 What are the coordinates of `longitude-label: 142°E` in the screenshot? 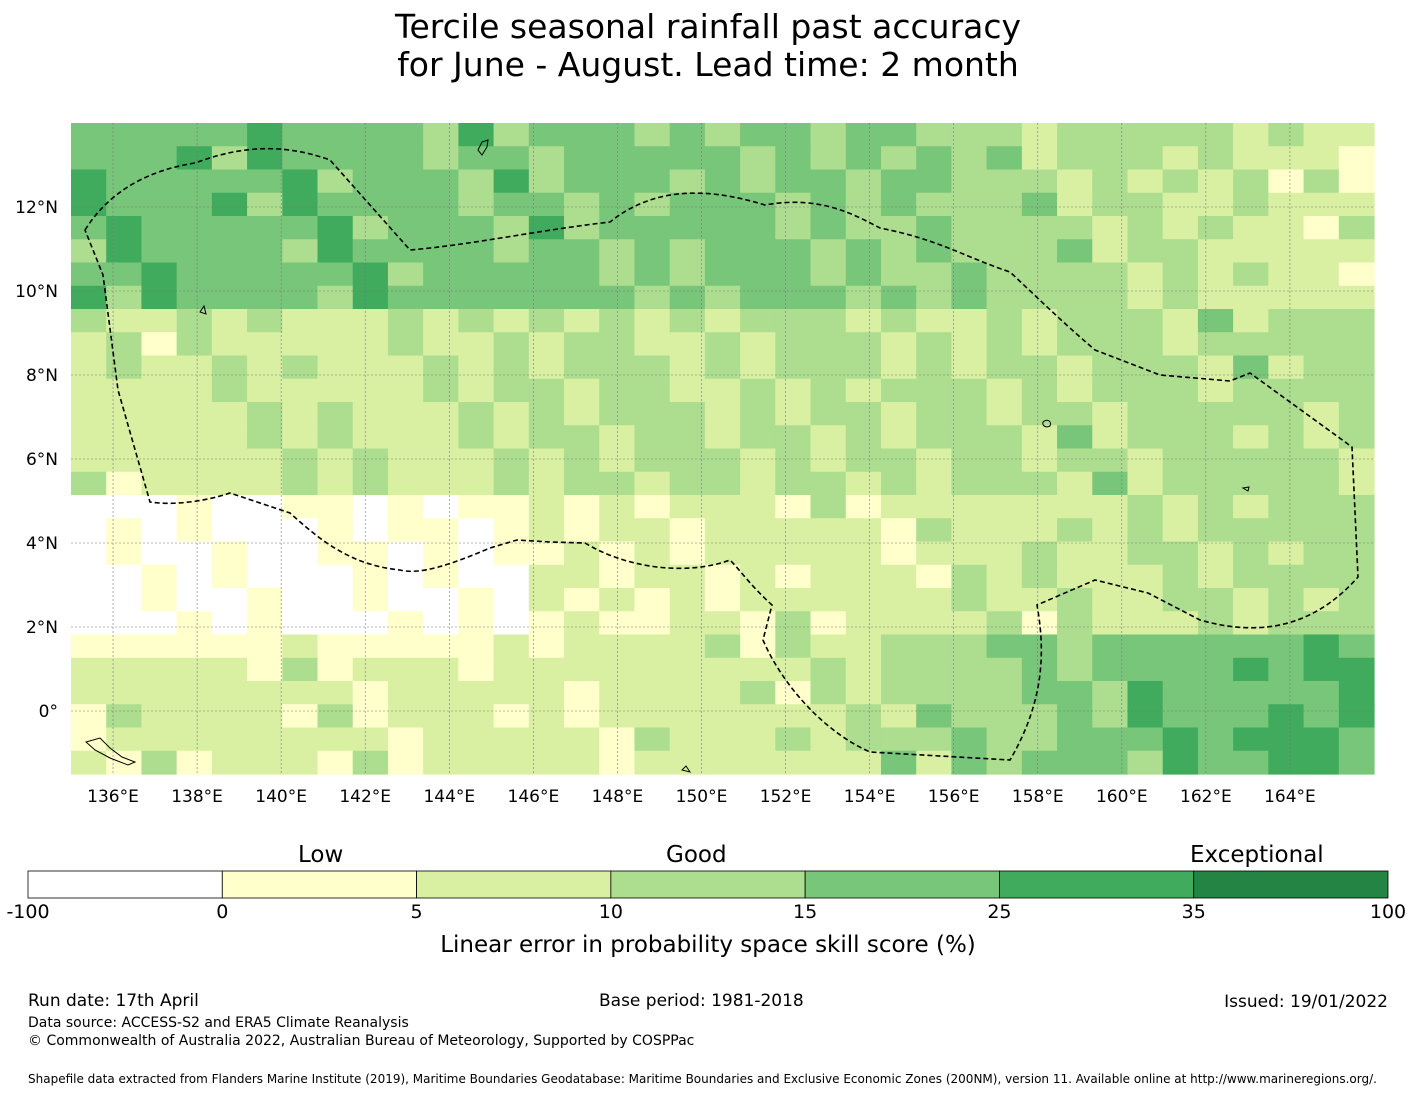 It's located at (365, 797).